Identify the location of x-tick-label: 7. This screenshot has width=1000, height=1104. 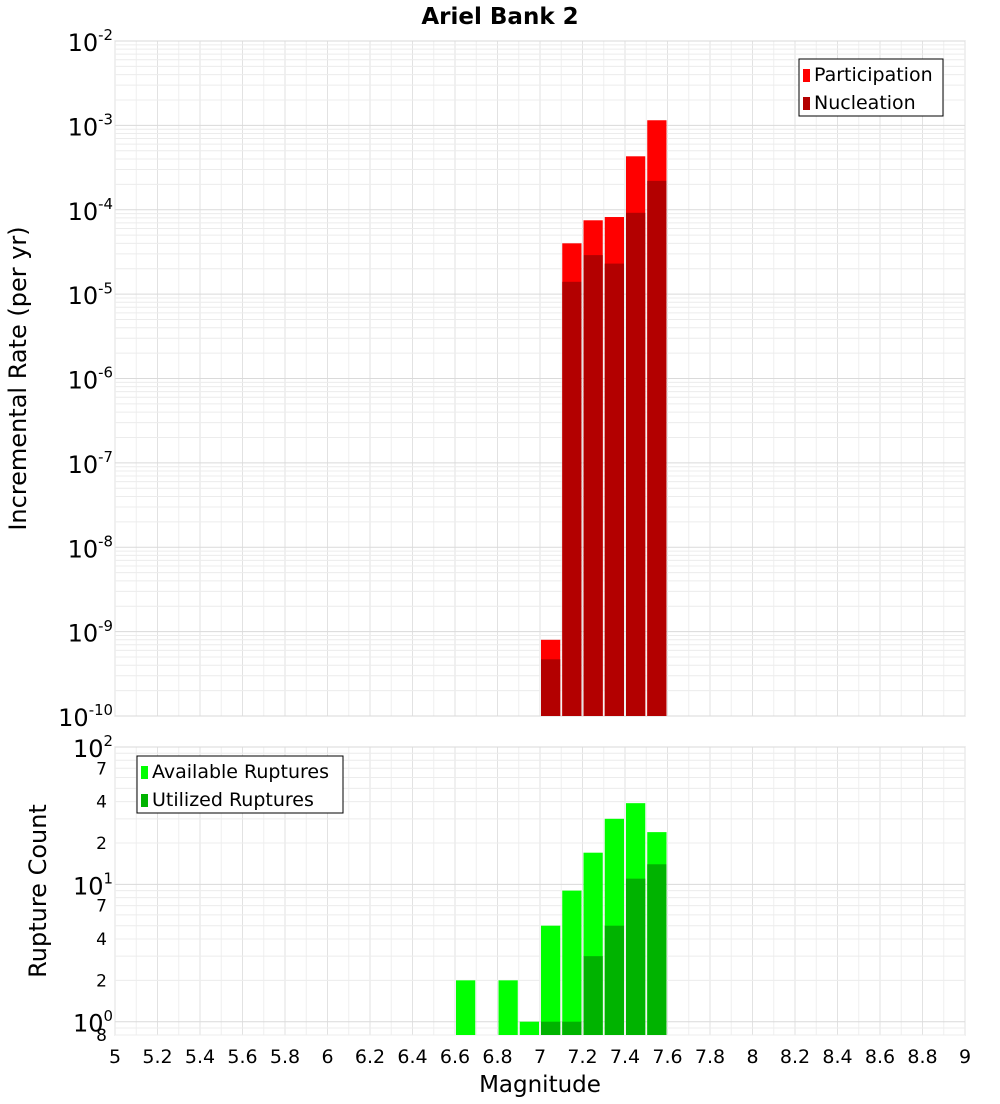
(540, 1057).